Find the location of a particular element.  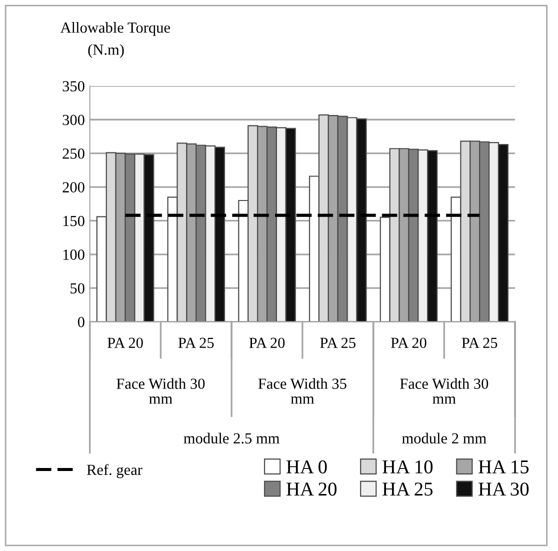

y-tick-label: 100 is located at coordinates (73, 255).